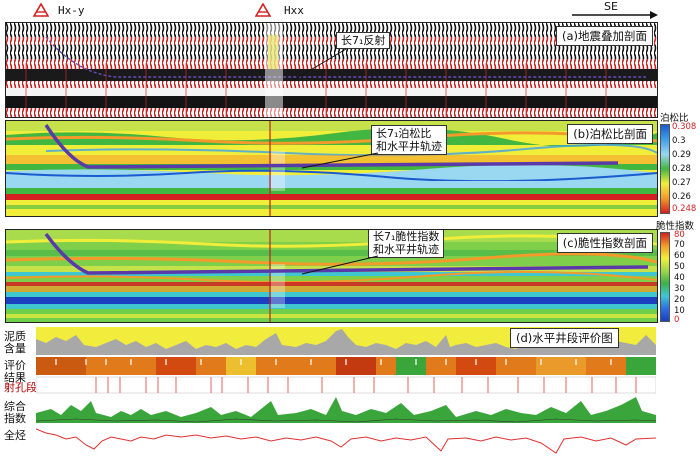 The height and width of the screenshot is (460, 700). What do you see at coordinates (15, 418) in the screenshot?
I see `composite-index-label-line2: 指数` at bounding box center [15, 418].